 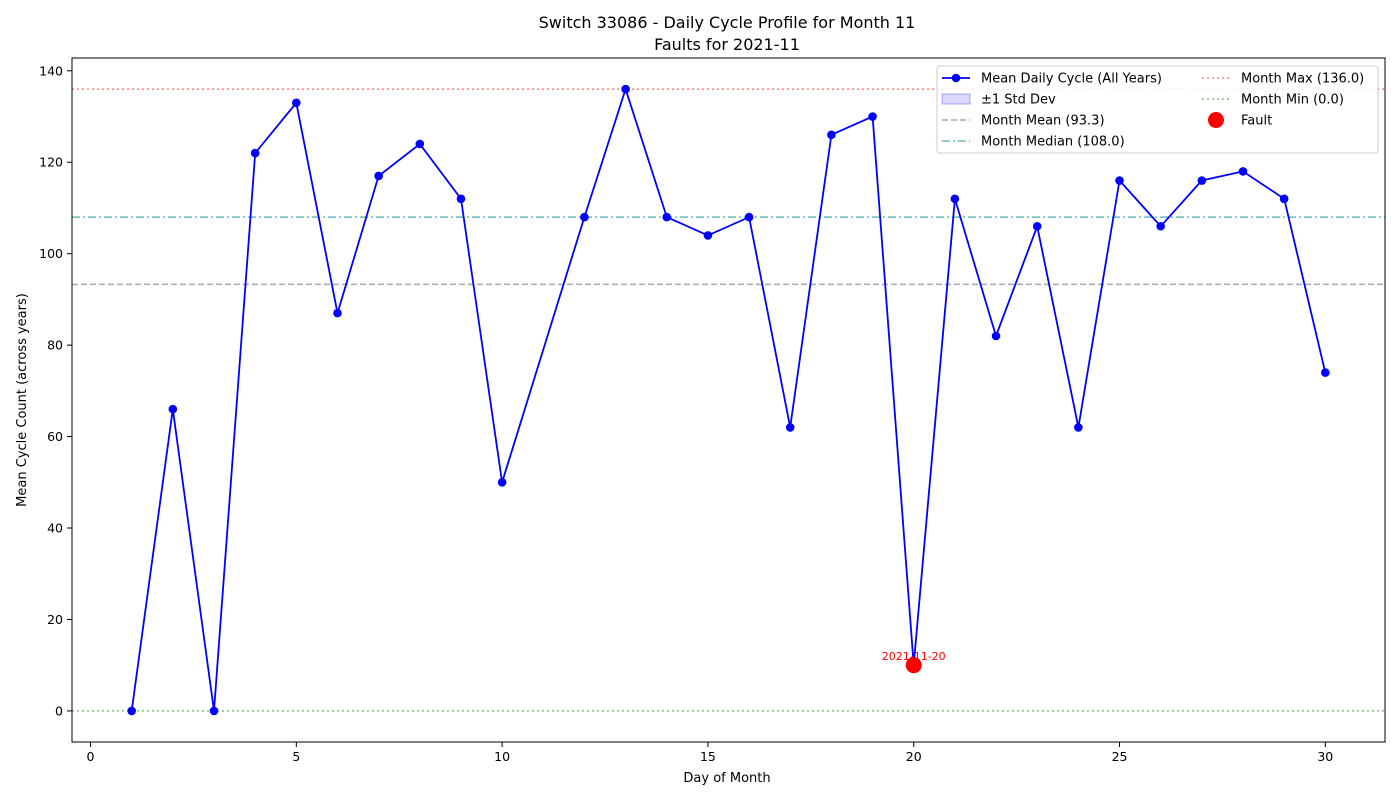 I want to click on x-tick-label: 25, so click(x=1120, y=756).